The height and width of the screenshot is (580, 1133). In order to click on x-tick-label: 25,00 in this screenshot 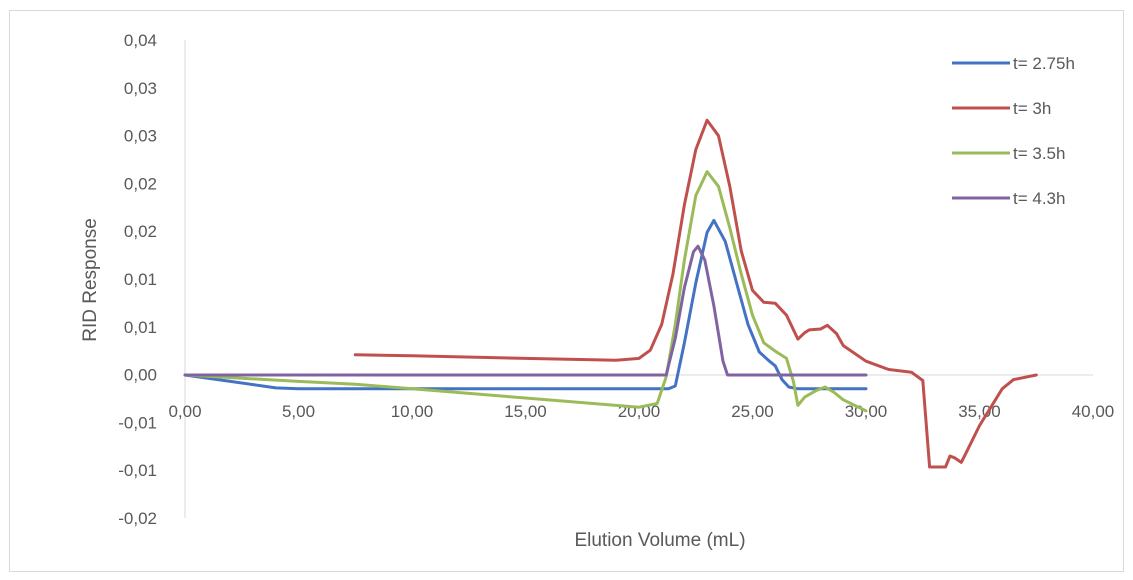, I will do `click(752, 411)`.